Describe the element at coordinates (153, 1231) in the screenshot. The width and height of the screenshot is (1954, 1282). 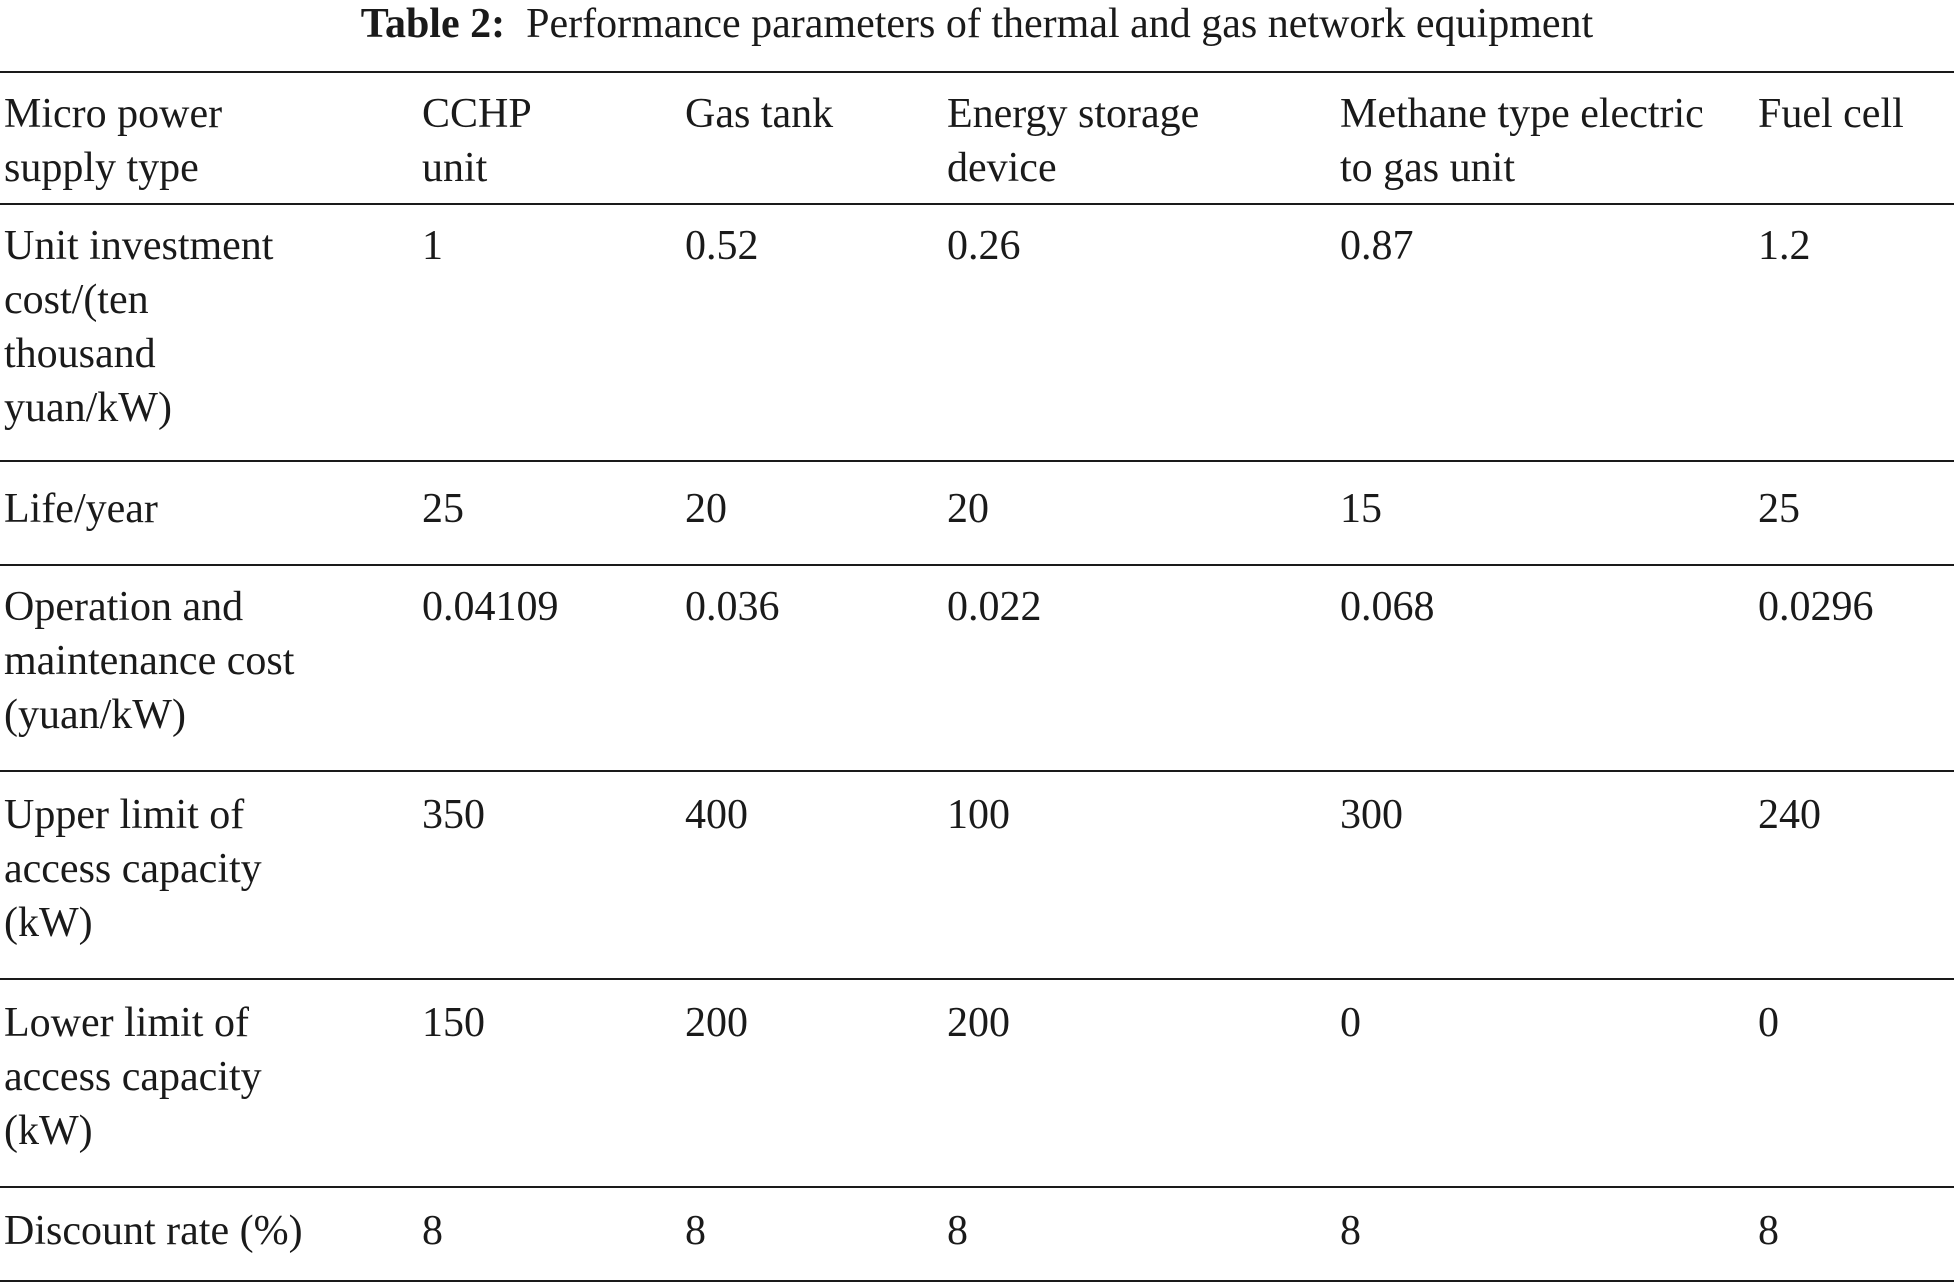
I see `row-label-discount-rate: Discount rate (%)` at that location.